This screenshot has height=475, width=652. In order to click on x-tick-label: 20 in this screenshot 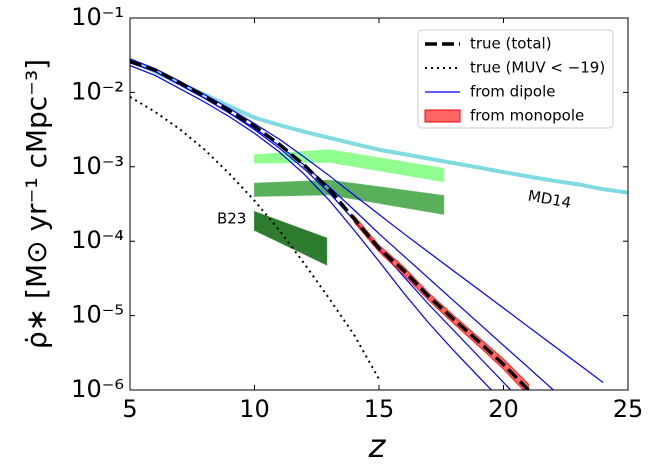, I will do `click(503, 409)`.